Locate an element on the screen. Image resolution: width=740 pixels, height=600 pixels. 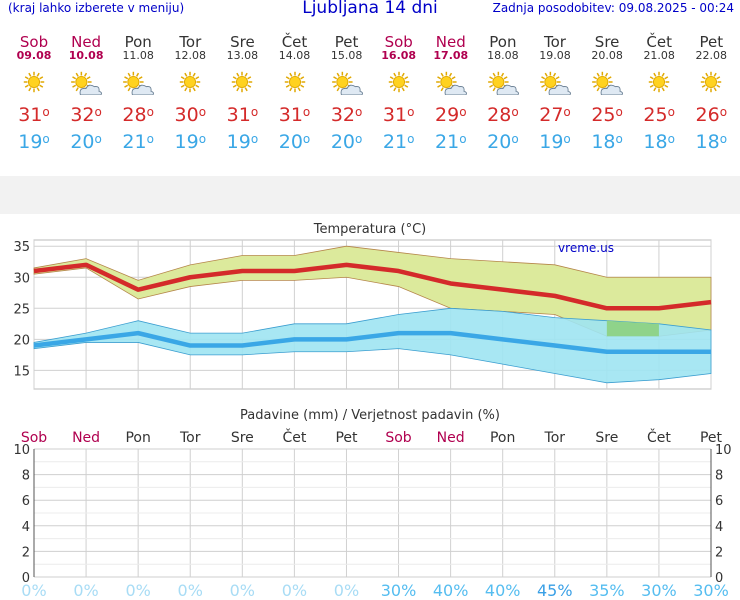
max-temp: 30o is located at coordinates (190, 115).